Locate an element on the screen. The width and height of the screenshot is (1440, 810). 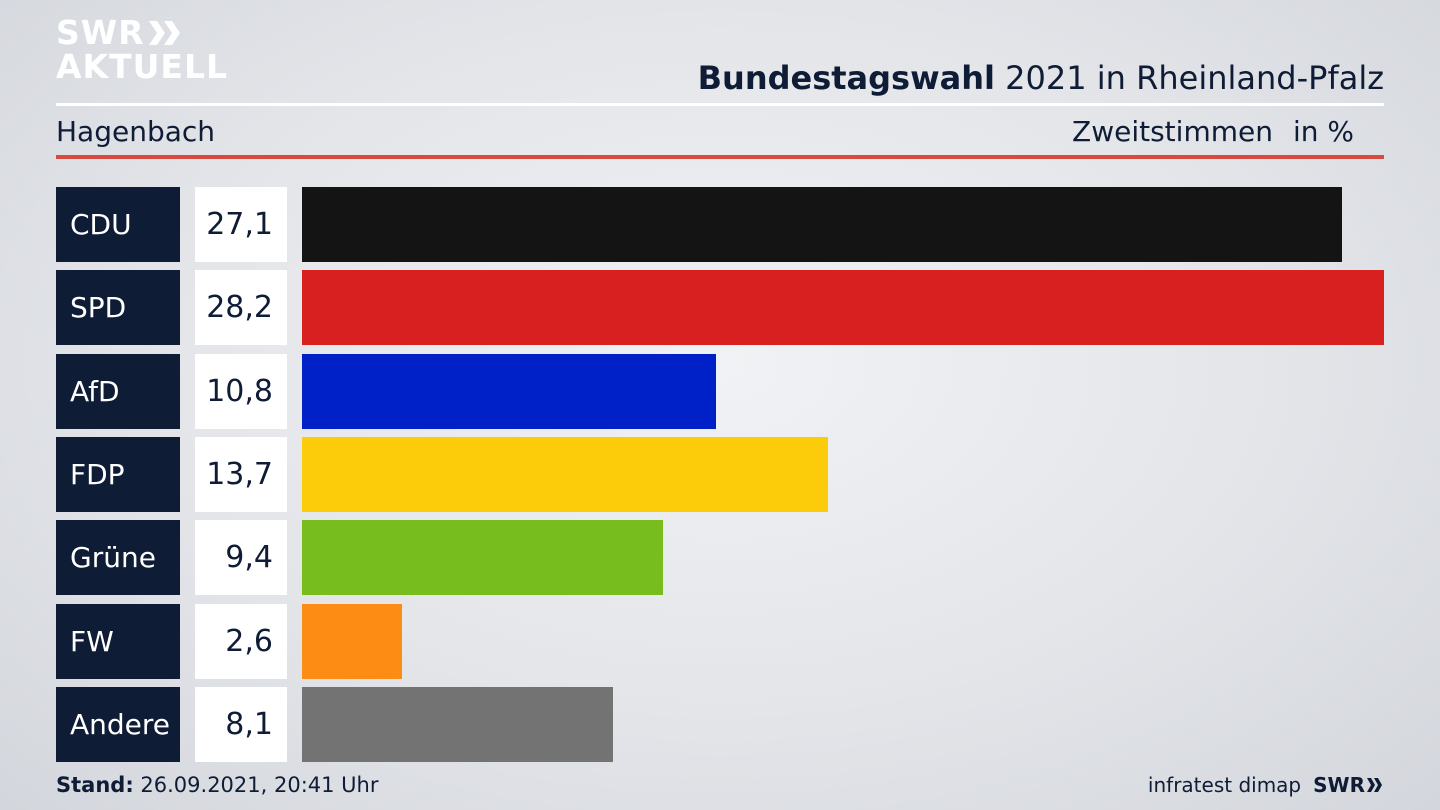
value-label: 2,6 is located at coordinates (241, 641).